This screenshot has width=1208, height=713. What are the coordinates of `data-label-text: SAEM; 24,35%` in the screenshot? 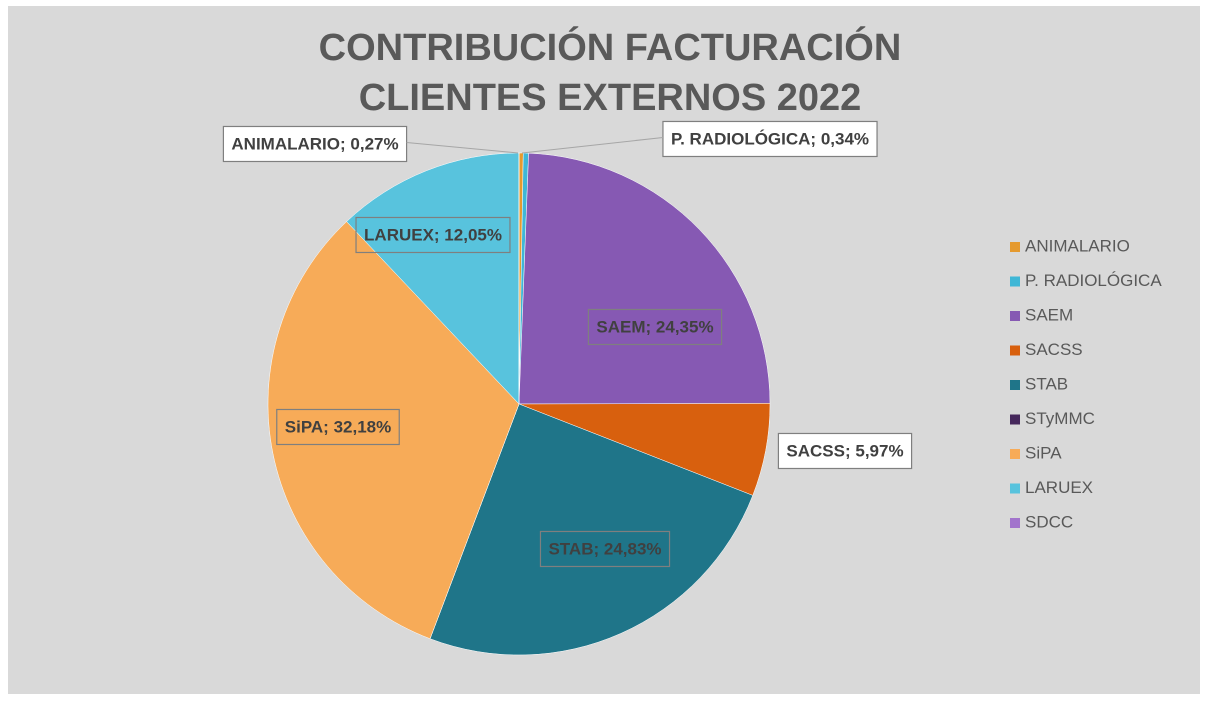 It's located at (654, 326).